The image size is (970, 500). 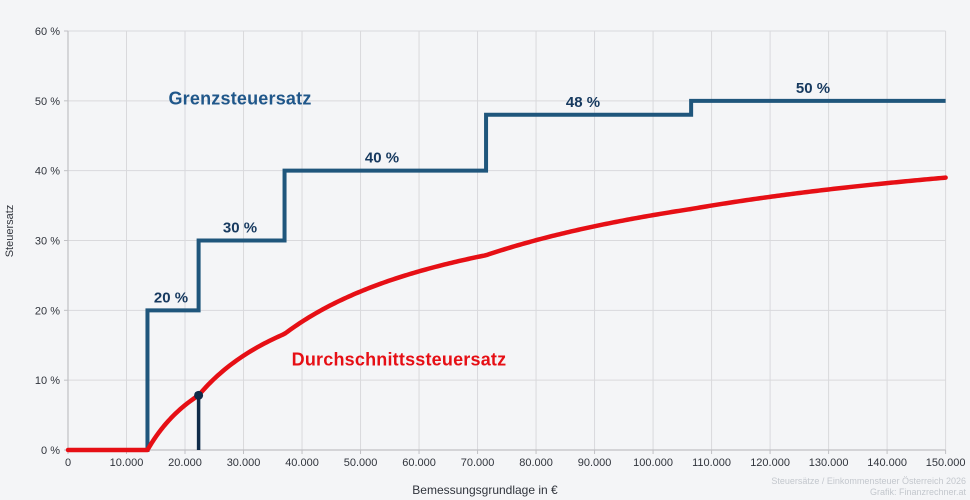 I want to click on y-tick-label: 0 %, so click(x=50, y=451).